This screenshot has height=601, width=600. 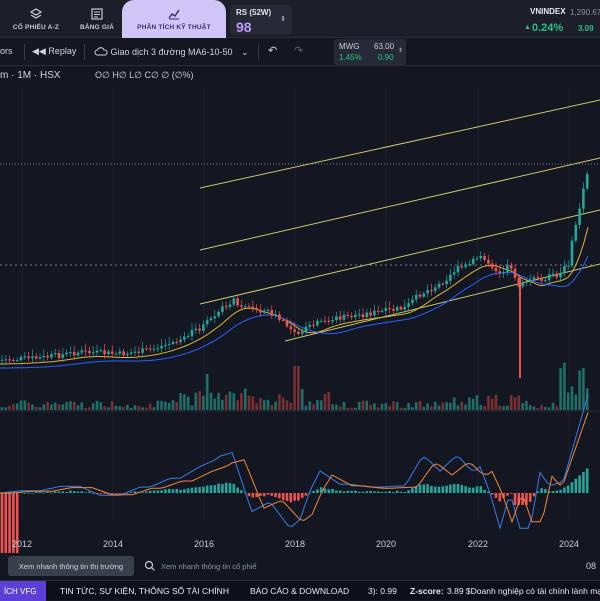 What do you see at coordinates (386, 57) in the screenshot?
I see `quote-change: 0.90` at bounding box center [386, 57].